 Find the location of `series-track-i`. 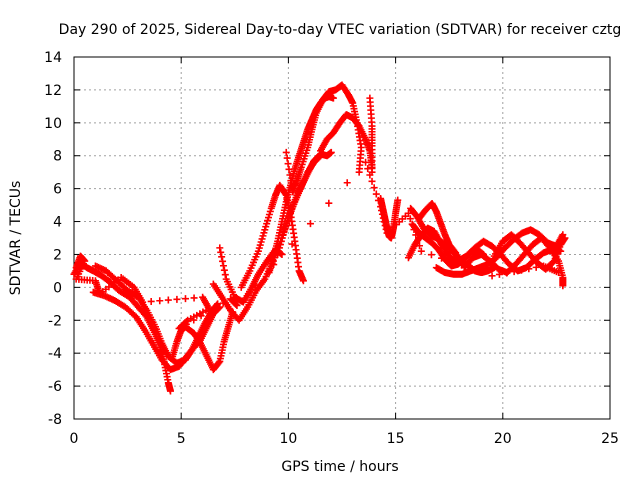

series-track-i is located at coordinates (304, 203).